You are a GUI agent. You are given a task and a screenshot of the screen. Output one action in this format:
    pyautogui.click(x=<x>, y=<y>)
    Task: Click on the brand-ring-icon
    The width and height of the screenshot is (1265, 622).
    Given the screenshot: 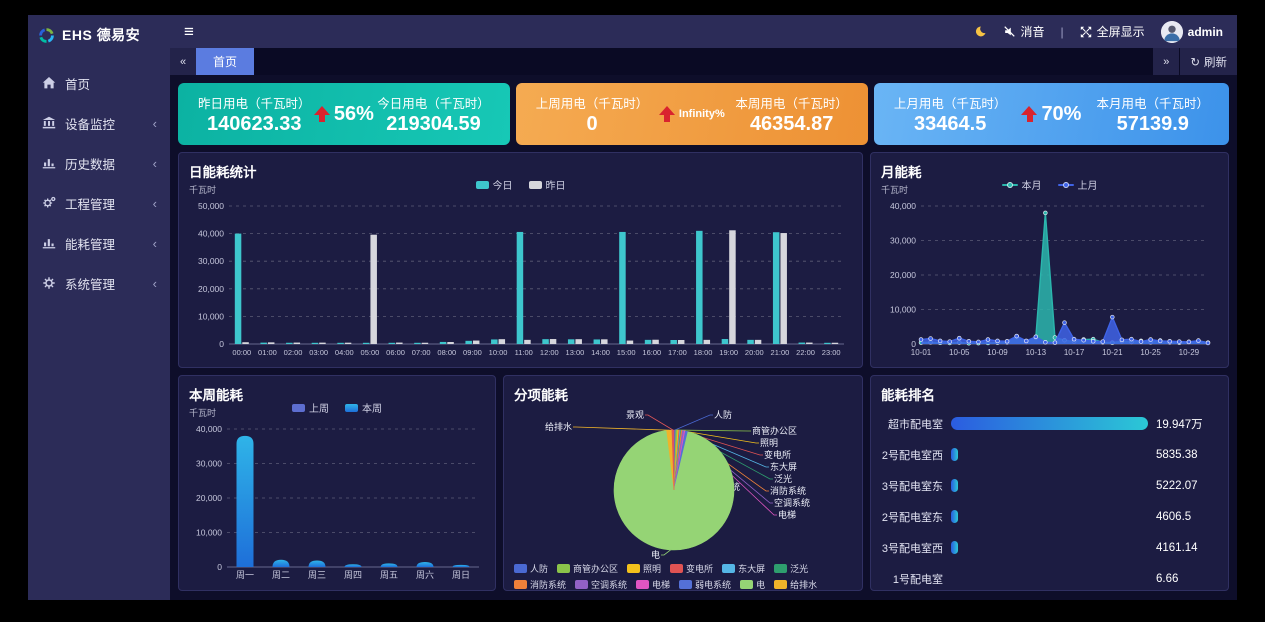 What is the action you would take?
    pyautogui.click(x=46, y=35)
    